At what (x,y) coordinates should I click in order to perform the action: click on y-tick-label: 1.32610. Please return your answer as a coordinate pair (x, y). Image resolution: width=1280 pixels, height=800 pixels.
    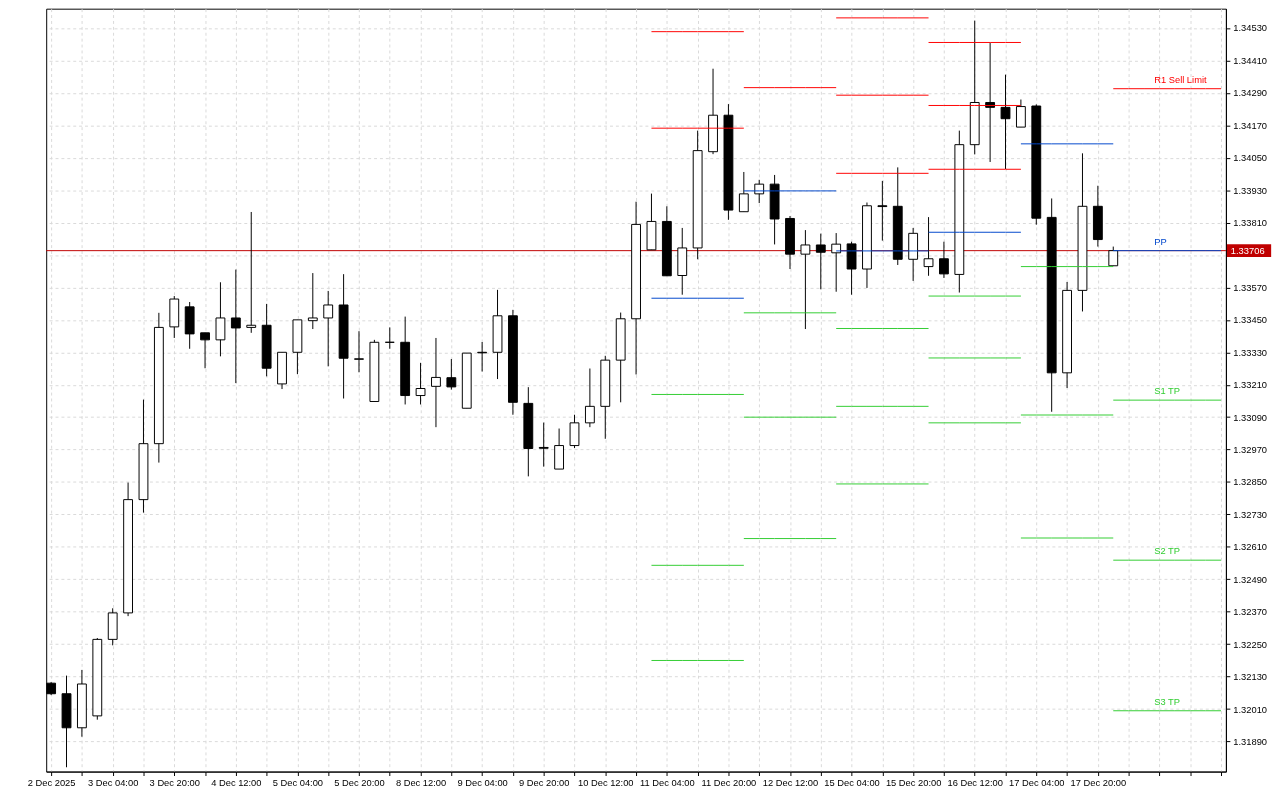
    Looking at the image, I should click on (1250, 547).